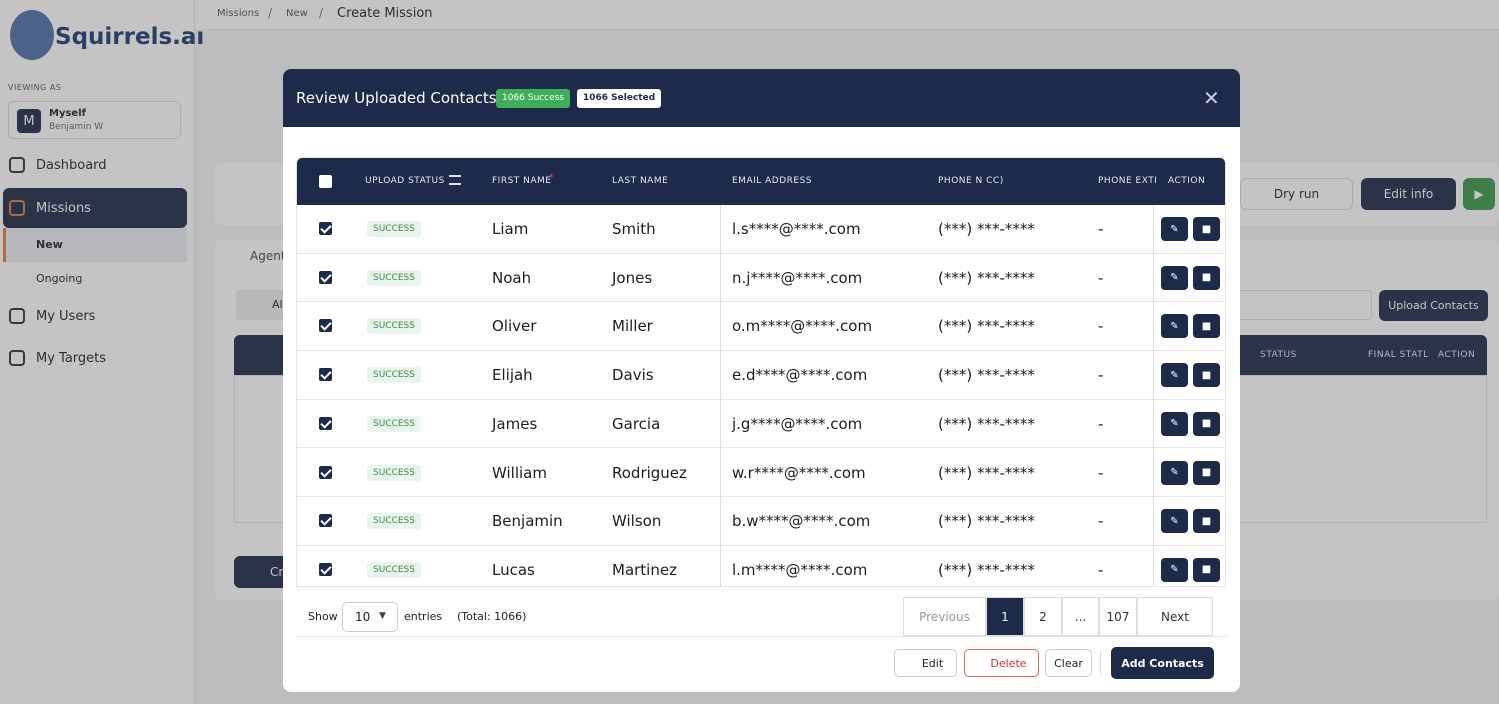  I want to click on user-name: Myself, so click(67, 113).